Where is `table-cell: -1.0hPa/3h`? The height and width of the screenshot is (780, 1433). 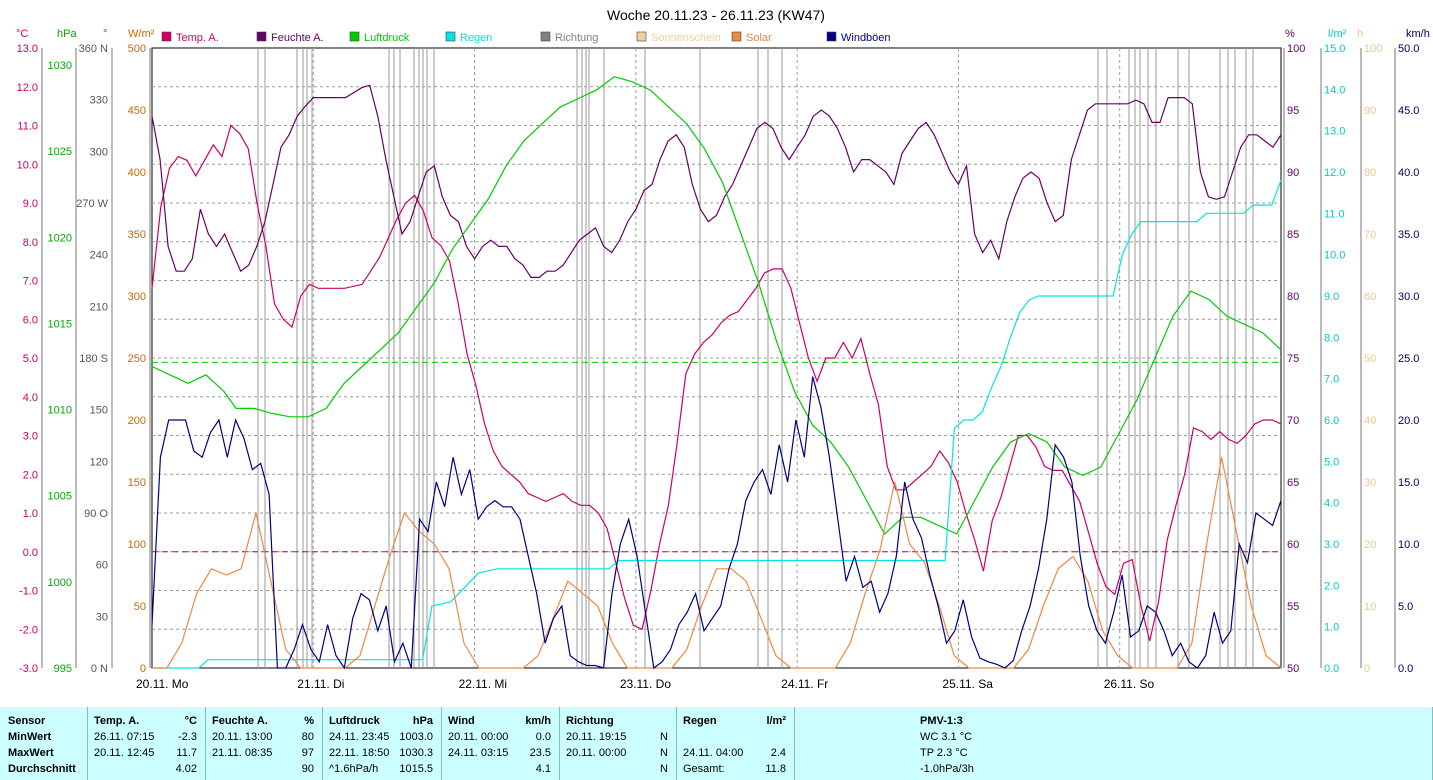 table-cell: -1.0hPa/3h is located at coordinates (947, 769).